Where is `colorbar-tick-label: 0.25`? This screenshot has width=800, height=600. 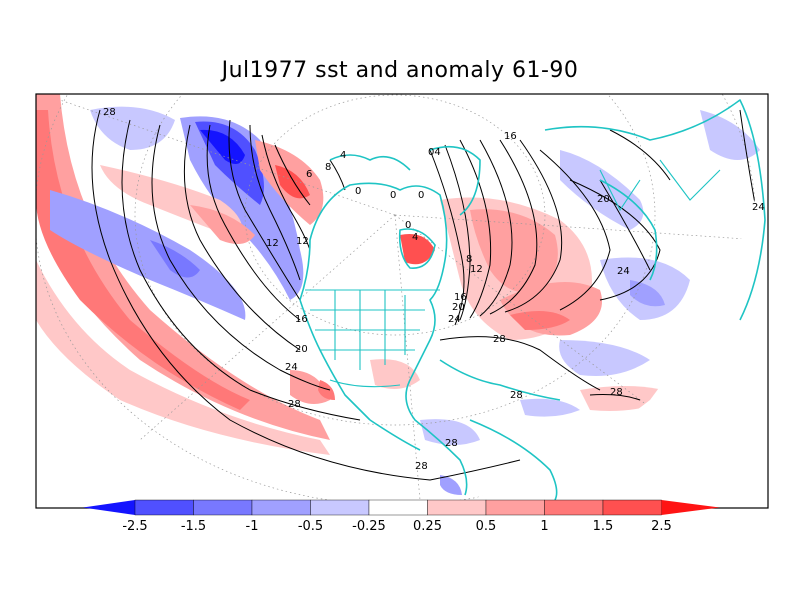
colorbar-tick-label: 0.25 is located at coordinates (427, 526).